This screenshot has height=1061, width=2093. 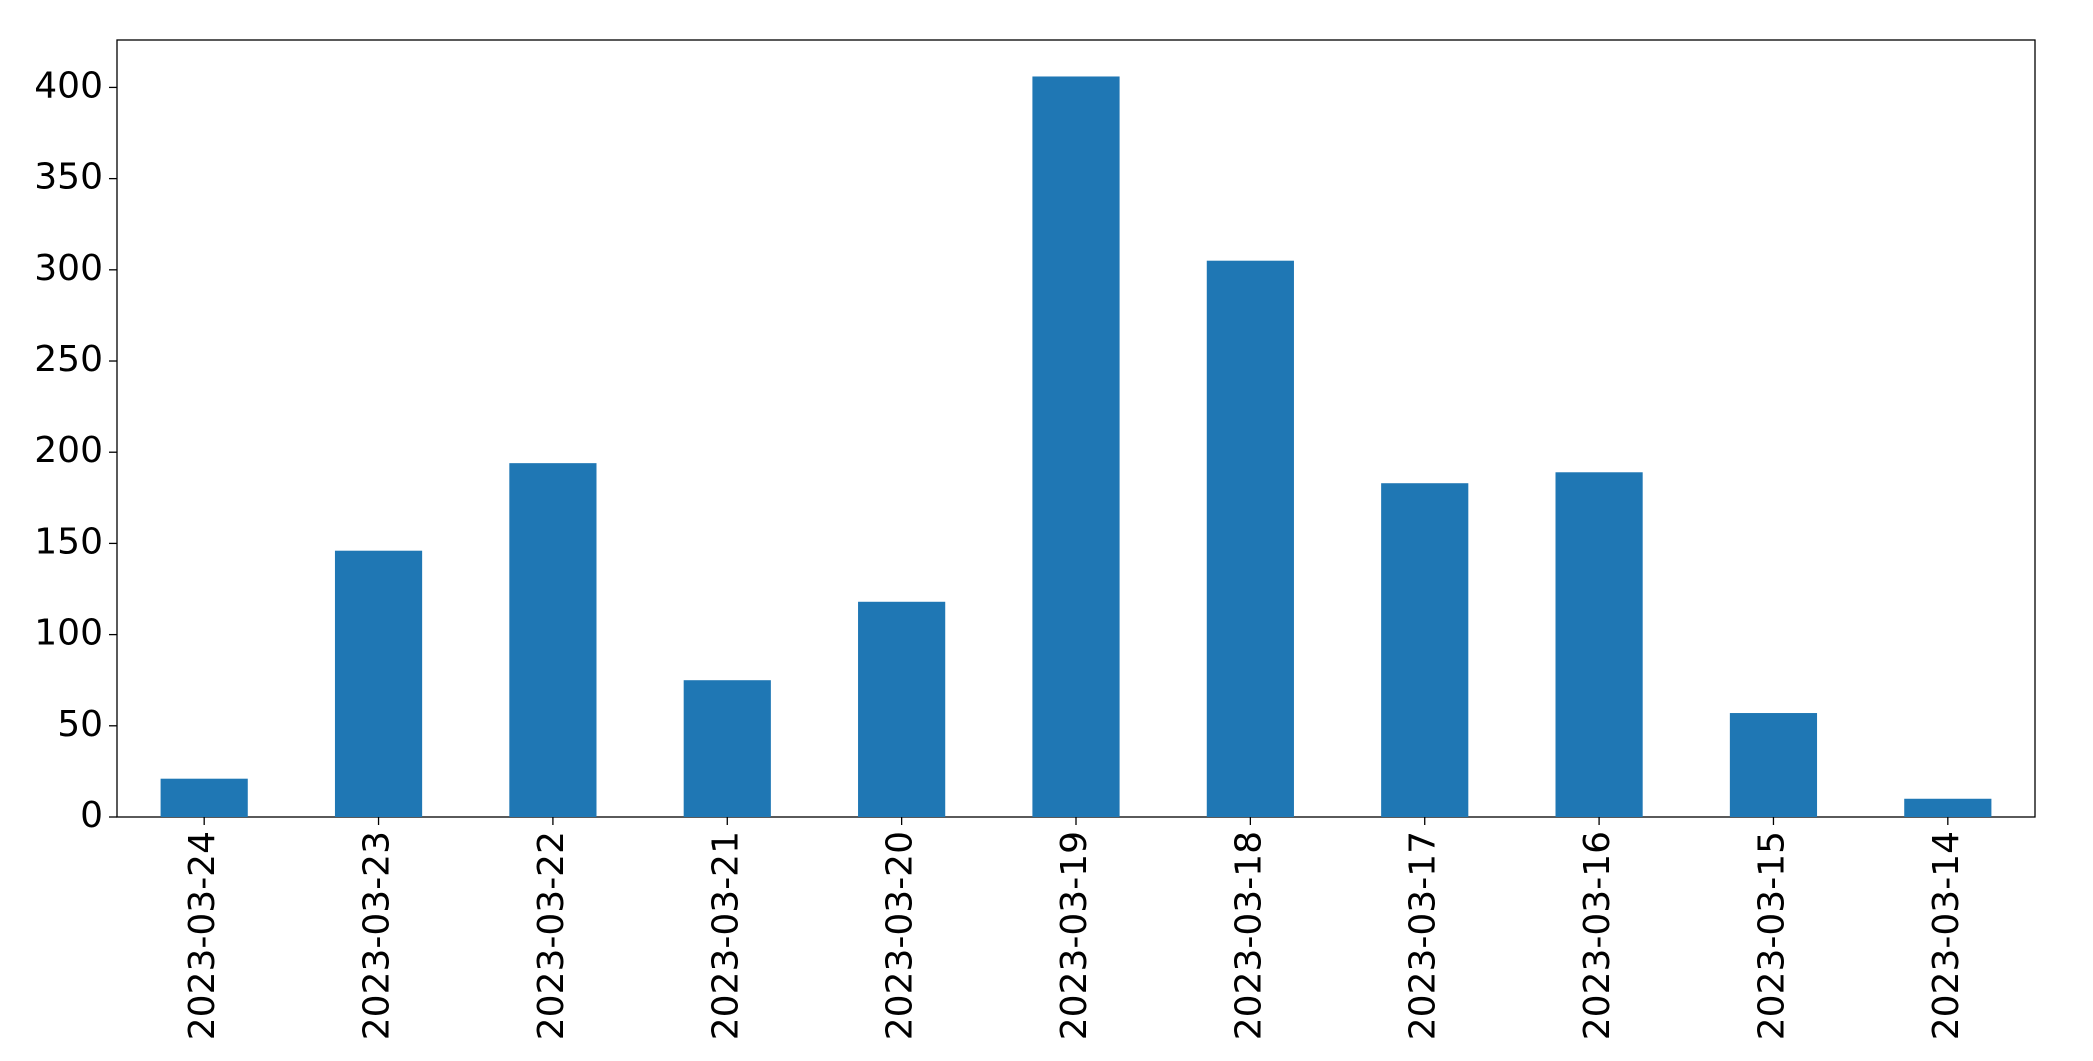 I want to click on x-tick-label: 2023-03-23, so click(x=377, y=935).